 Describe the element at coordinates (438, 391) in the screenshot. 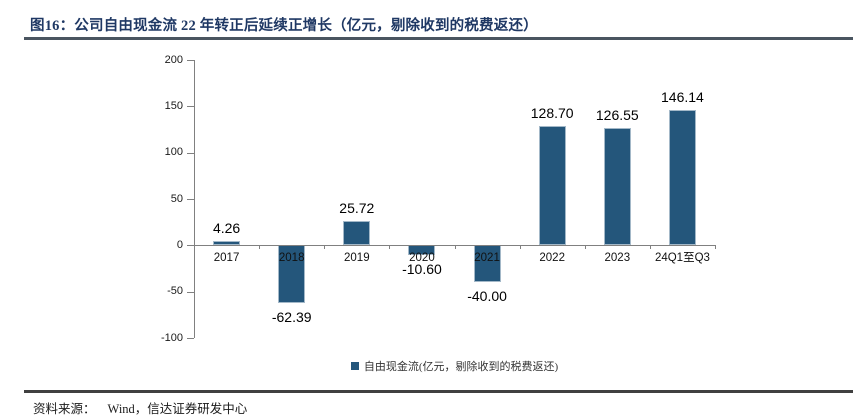

I see `footer-divider-rule` at that location.